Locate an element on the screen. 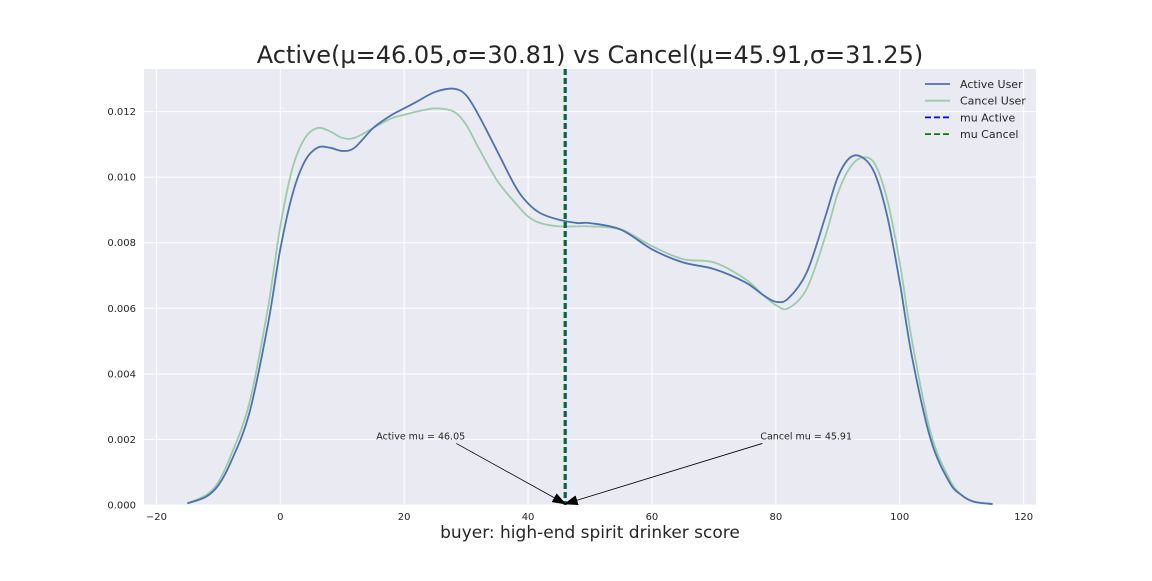  y-tick-label: 0.006 is located at coordinates (121, 309).